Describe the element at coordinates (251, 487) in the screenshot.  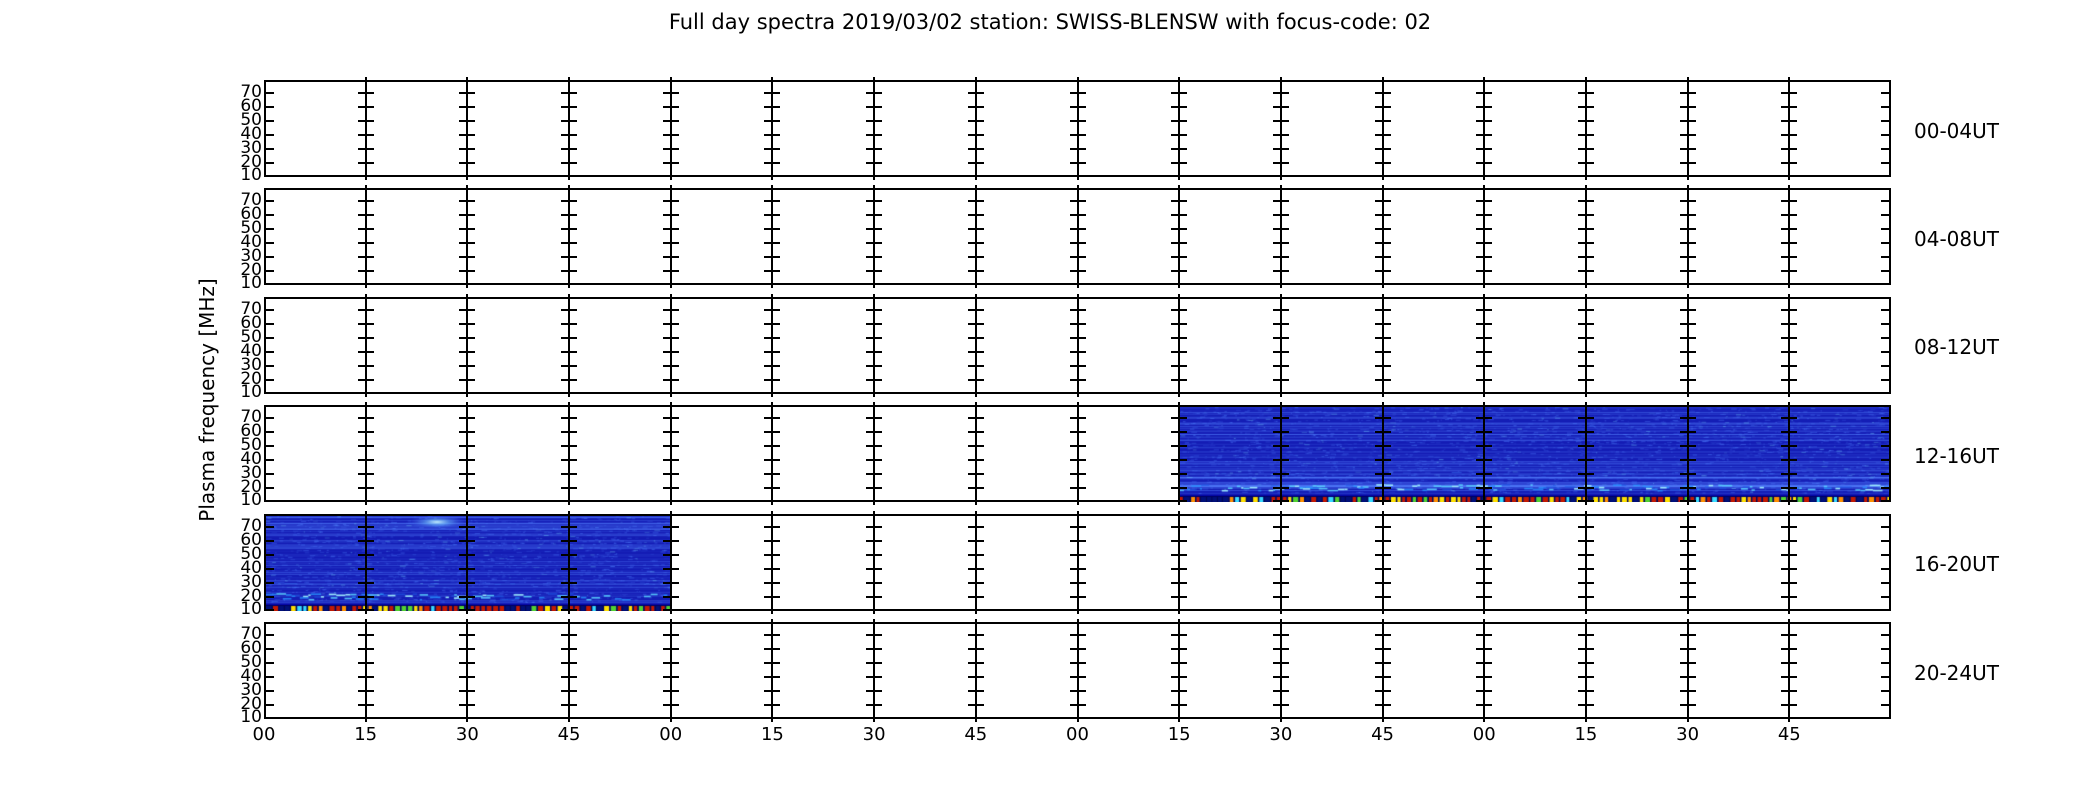
I see `y-tick-label: 20` at that location.